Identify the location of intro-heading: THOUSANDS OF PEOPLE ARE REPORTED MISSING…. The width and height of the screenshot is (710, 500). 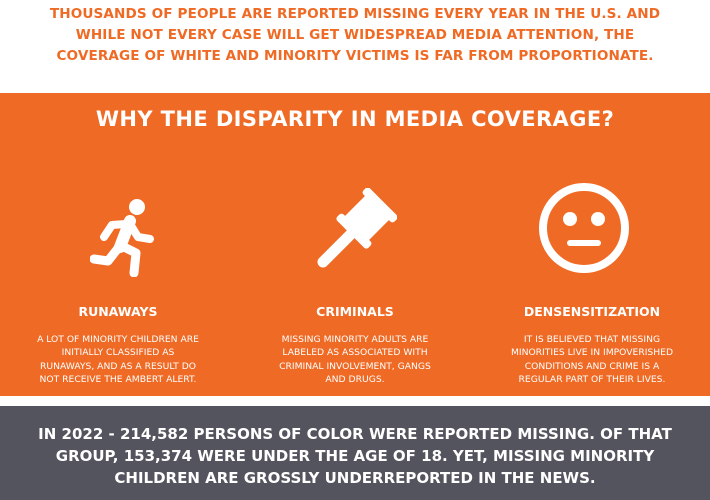
(355, 35).